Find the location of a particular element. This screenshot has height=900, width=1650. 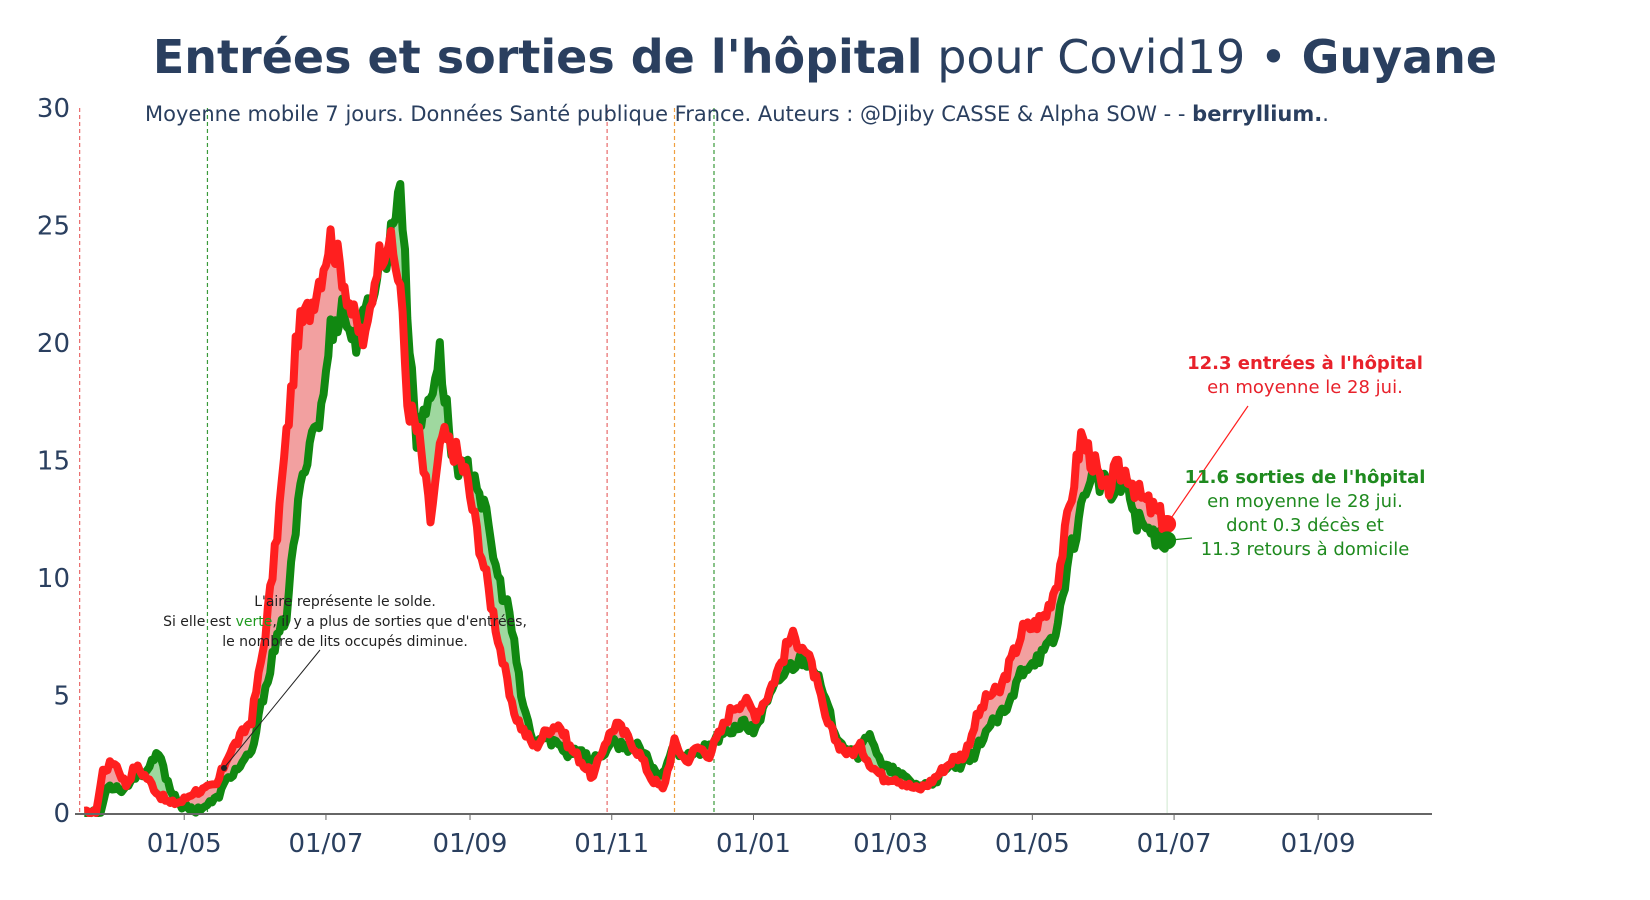

y-tick-label: 0 is located at coordinates (61, 814).